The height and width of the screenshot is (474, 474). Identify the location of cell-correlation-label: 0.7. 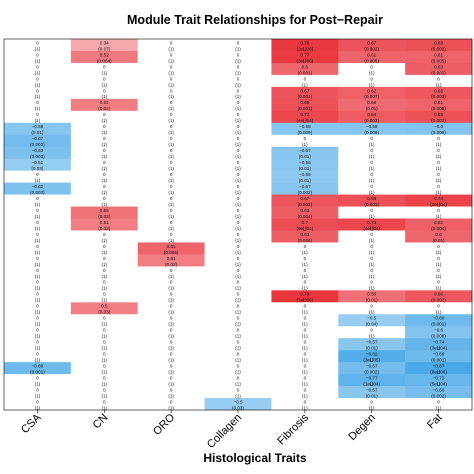
(305, 222).